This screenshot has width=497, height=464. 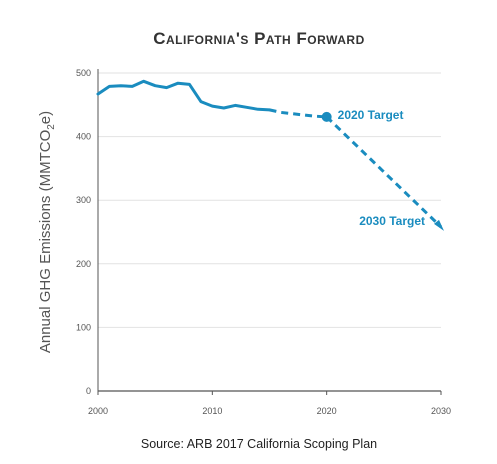 I want to click on annotation-2020-target: 2020 Target, so click(x=371, y=115).